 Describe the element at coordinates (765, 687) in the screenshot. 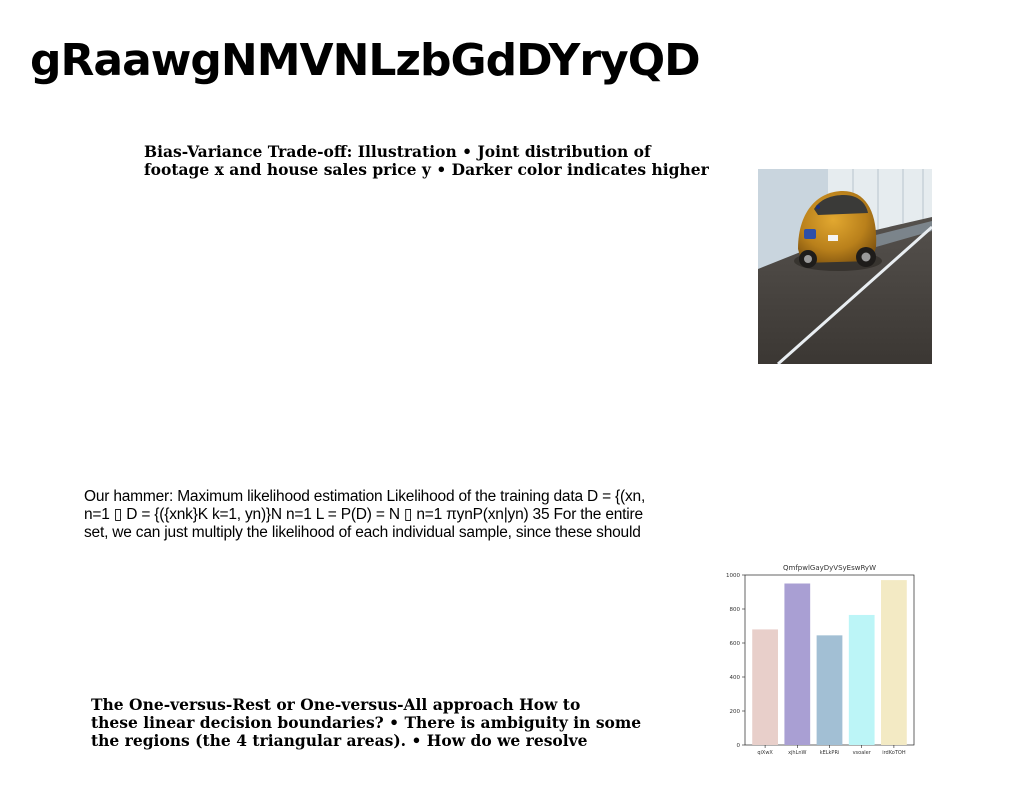

I see `bar-qiXwX` at that location.